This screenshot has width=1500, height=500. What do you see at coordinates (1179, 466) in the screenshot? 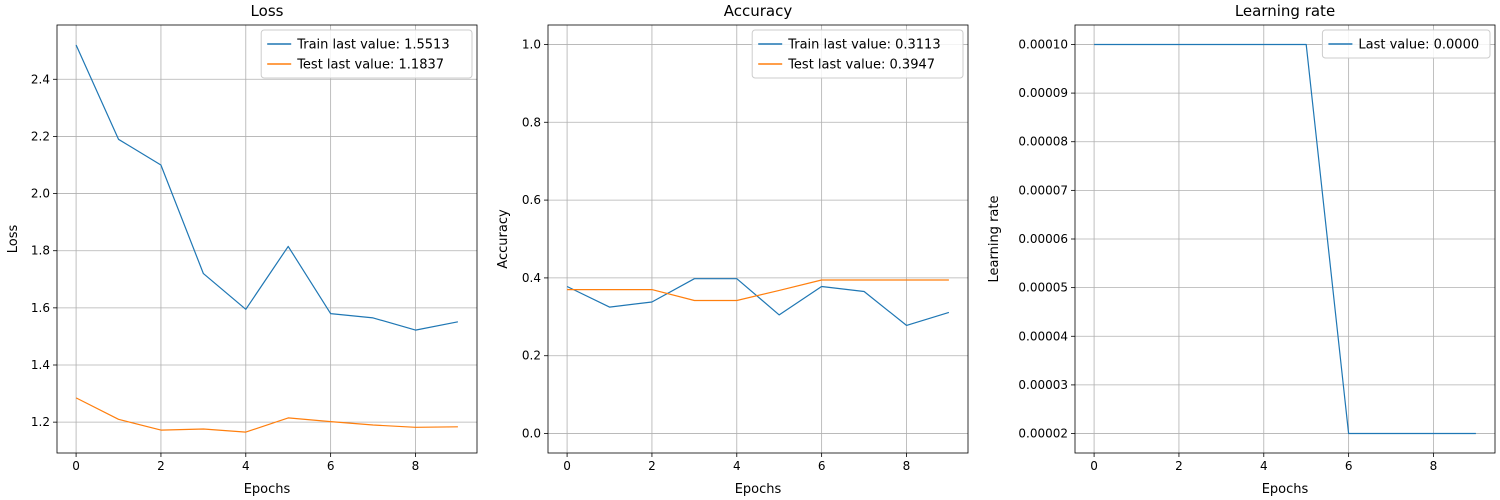
I see `learning-rate-x-tick-label: 2` at bounding box center [1179, 466].